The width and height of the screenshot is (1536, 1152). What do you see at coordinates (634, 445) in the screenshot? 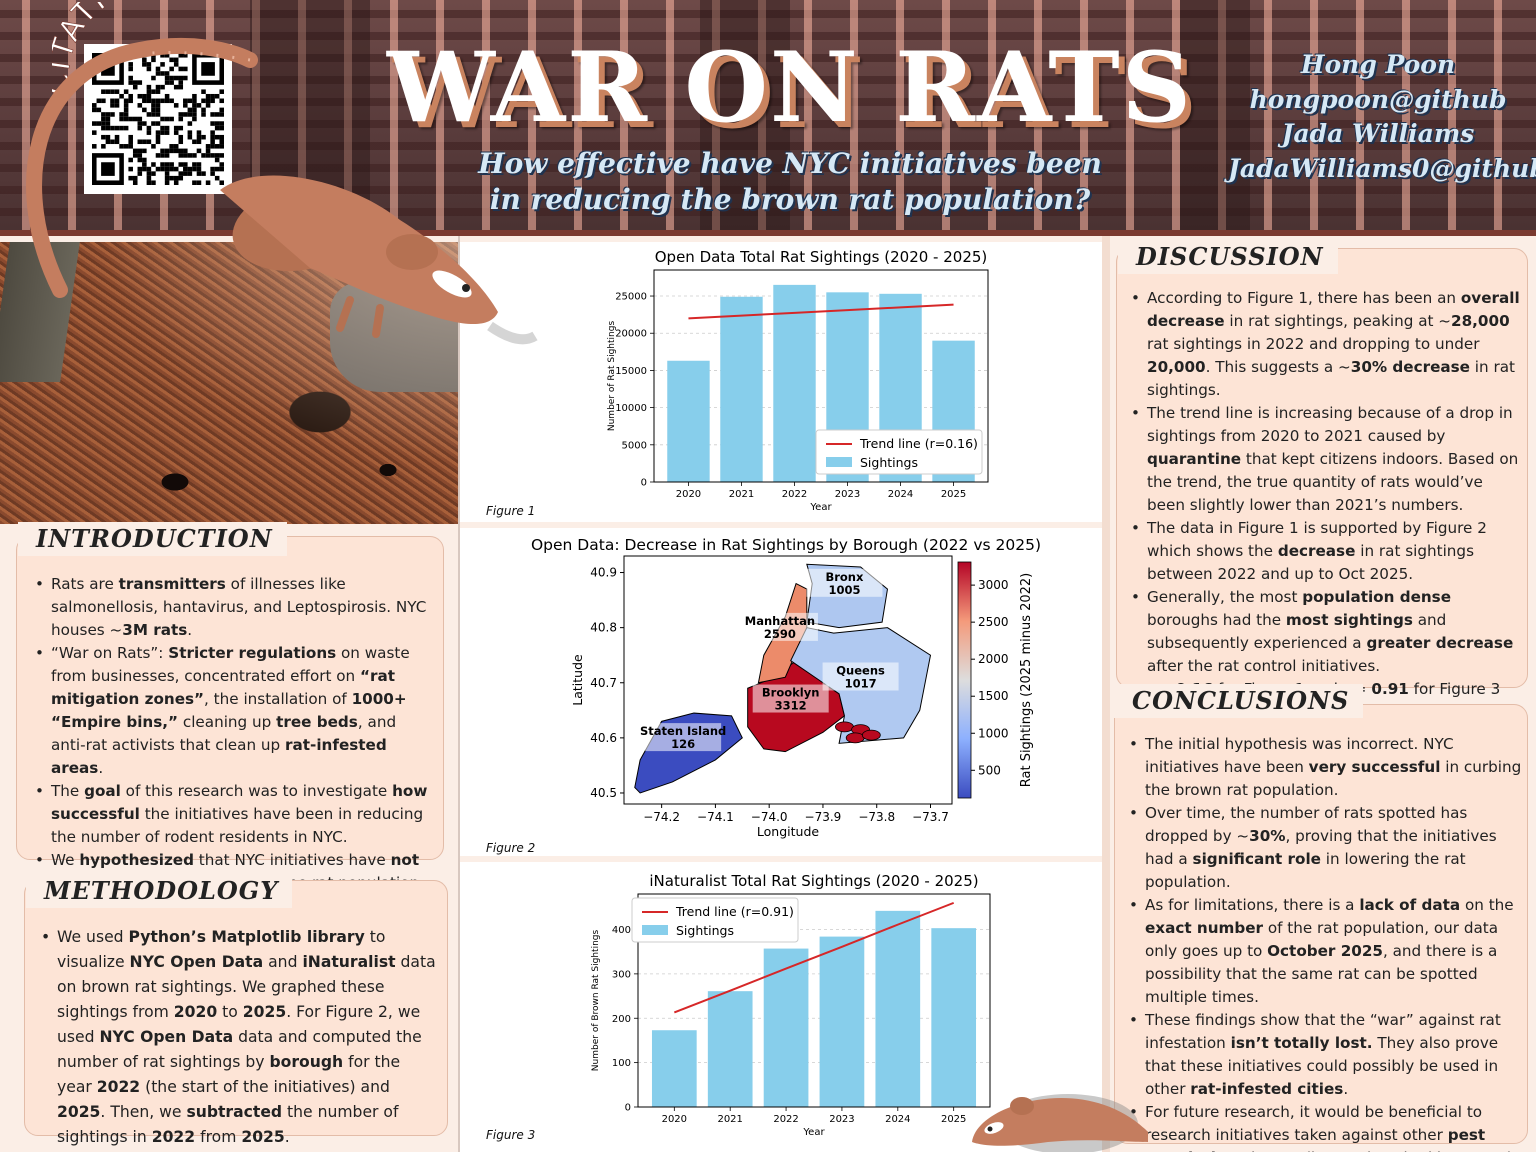
I see `y-tick-label: 5000` at bounding box center [634, 445].